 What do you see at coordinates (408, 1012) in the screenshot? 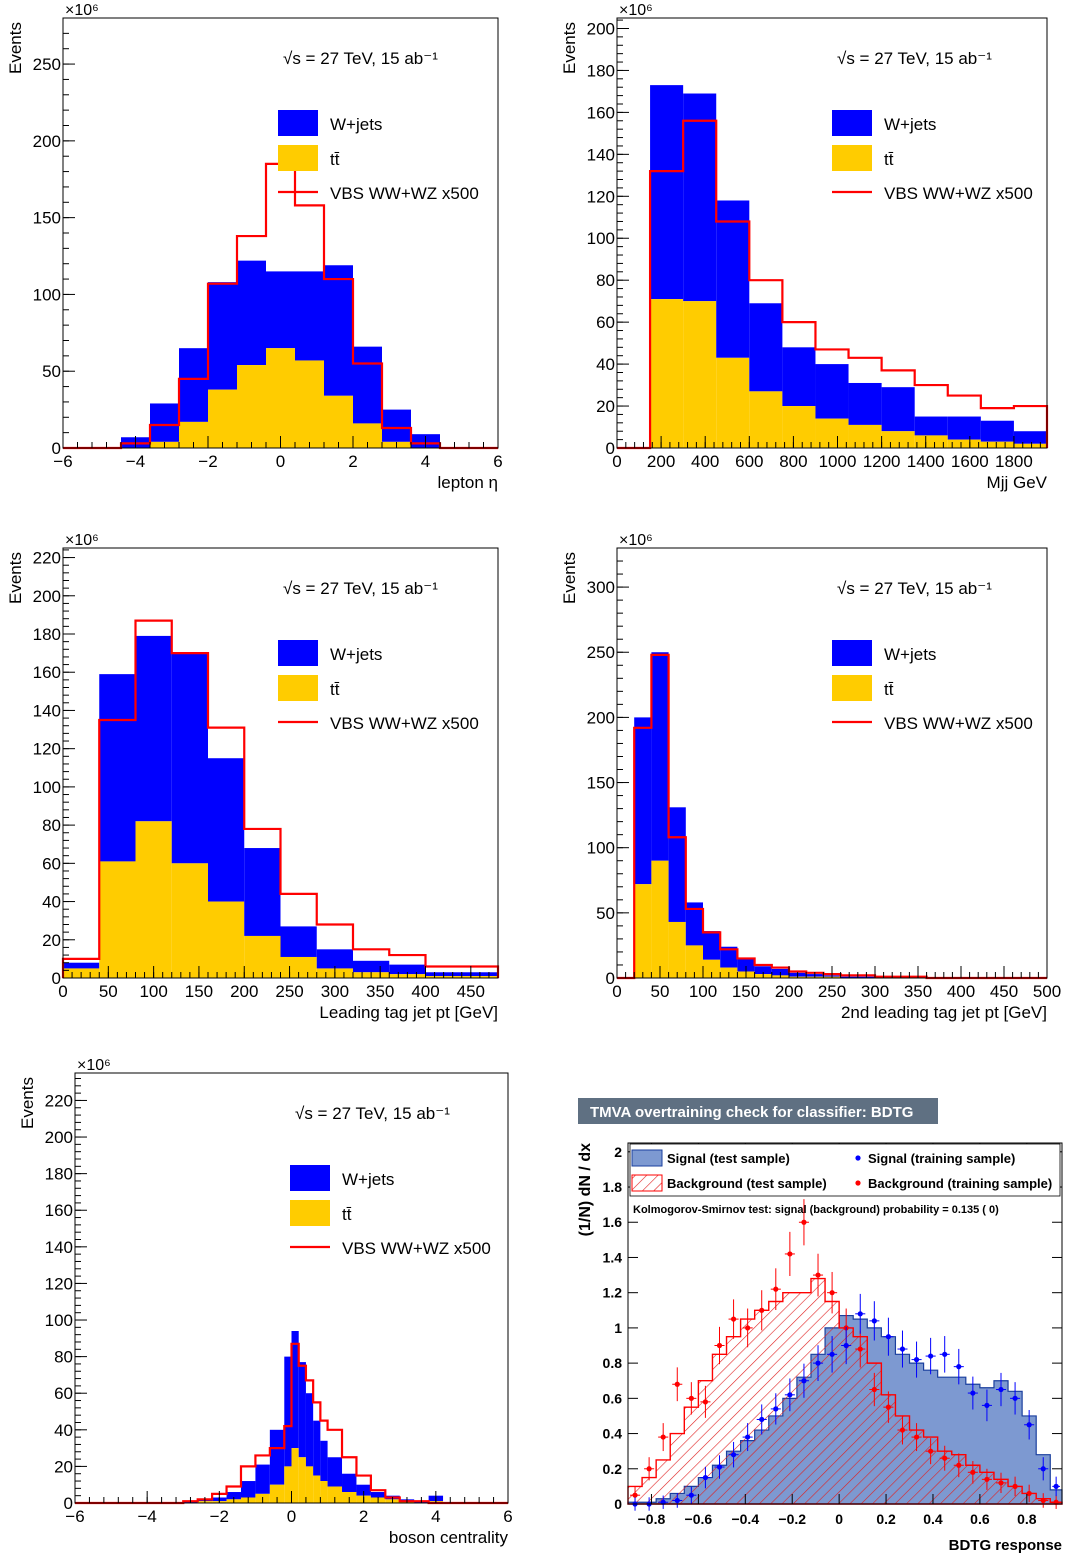
I see `x-axis-label: Leading tag jet pt [GeV]` at bounding box center [408, 1012].